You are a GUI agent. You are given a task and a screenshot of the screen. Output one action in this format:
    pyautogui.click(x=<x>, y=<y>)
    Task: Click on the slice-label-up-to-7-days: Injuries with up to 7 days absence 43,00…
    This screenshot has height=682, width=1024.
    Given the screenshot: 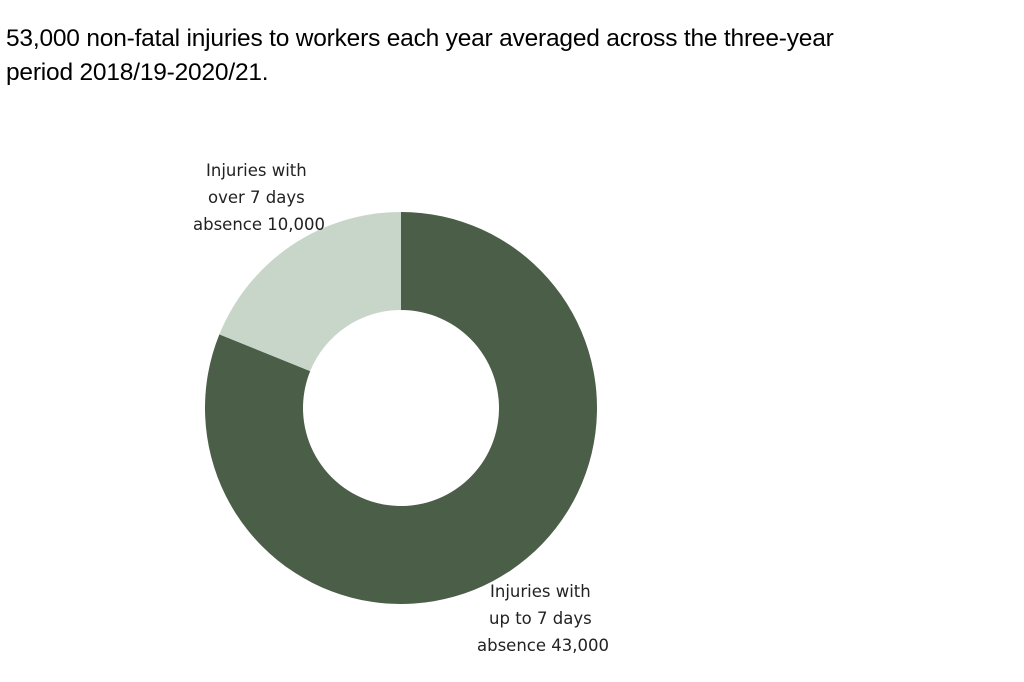 What is the action you would take?
    pyautogui.click(x=543, y=618)
    